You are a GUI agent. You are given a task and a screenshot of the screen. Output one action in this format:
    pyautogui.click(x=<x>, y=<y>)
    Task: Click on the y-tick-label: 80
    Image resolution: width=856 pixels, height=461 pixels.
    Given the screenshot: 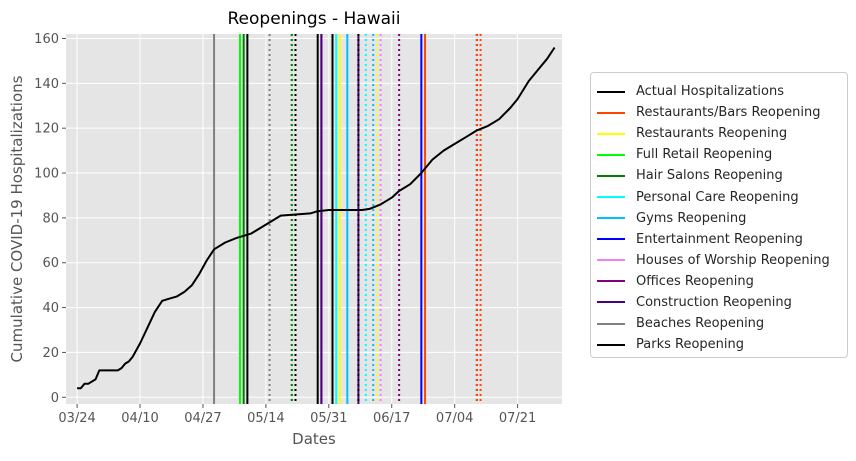 What is the action you would take?
    pyautogui.click(x=50, y=218)
    